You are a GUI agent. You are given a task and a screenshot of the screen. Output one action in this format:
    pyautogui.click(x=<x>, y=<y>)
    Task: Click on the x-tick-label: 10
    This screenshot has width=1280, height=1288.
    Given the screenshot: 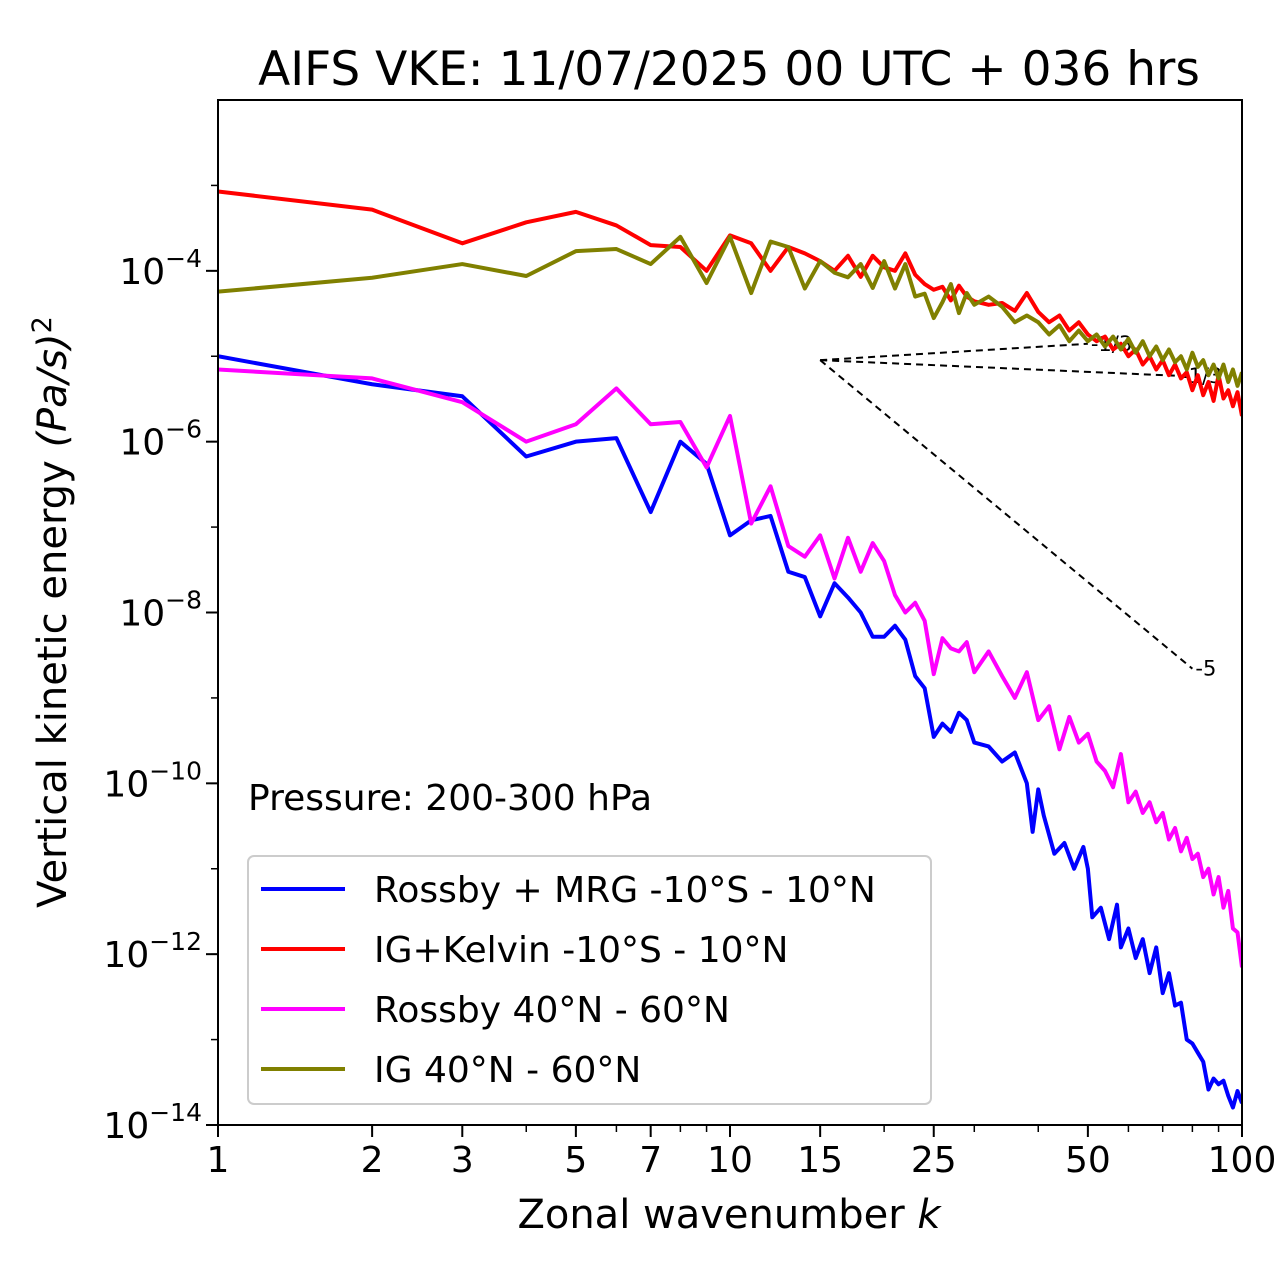 What is the action you would take?
    pyautogui.click(x=730, y=1160)
    